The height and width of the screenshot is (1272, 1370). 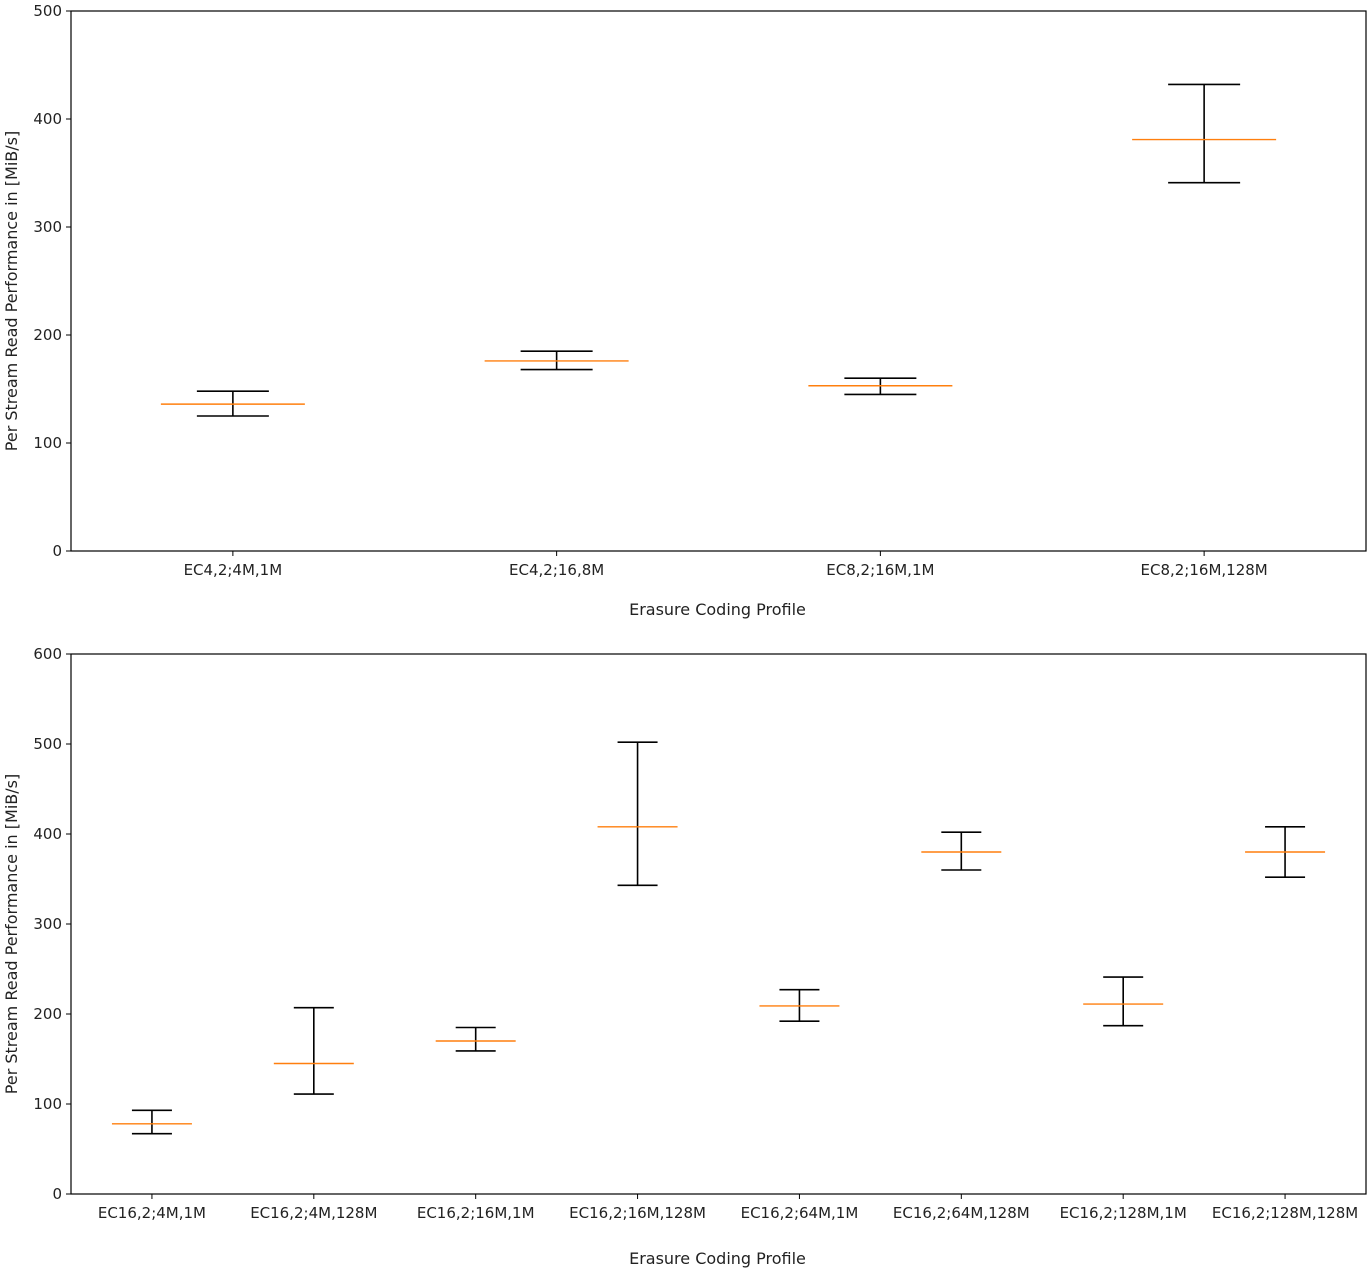 What do you see at coordinates (1285, 1213) in the screenshot?
I see `x-tick-label: EC16,2;128M,128M` at bounding box center [1285, 1213].